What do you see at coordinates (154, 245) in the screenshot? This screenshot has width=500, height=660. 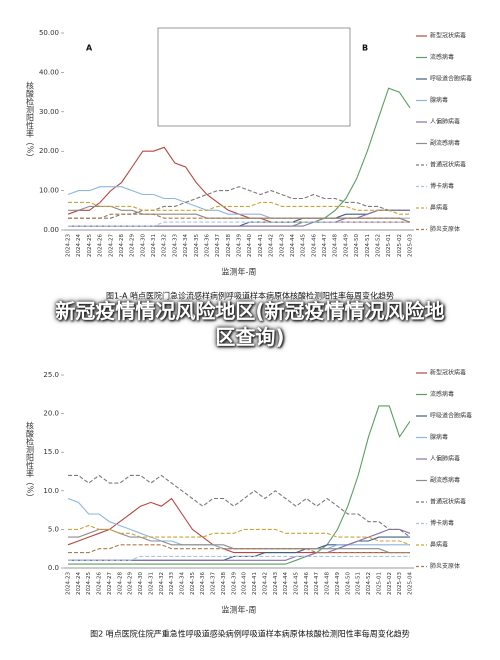 I see `x-tick-label: 2024-31` at bounding box center [154, 245].